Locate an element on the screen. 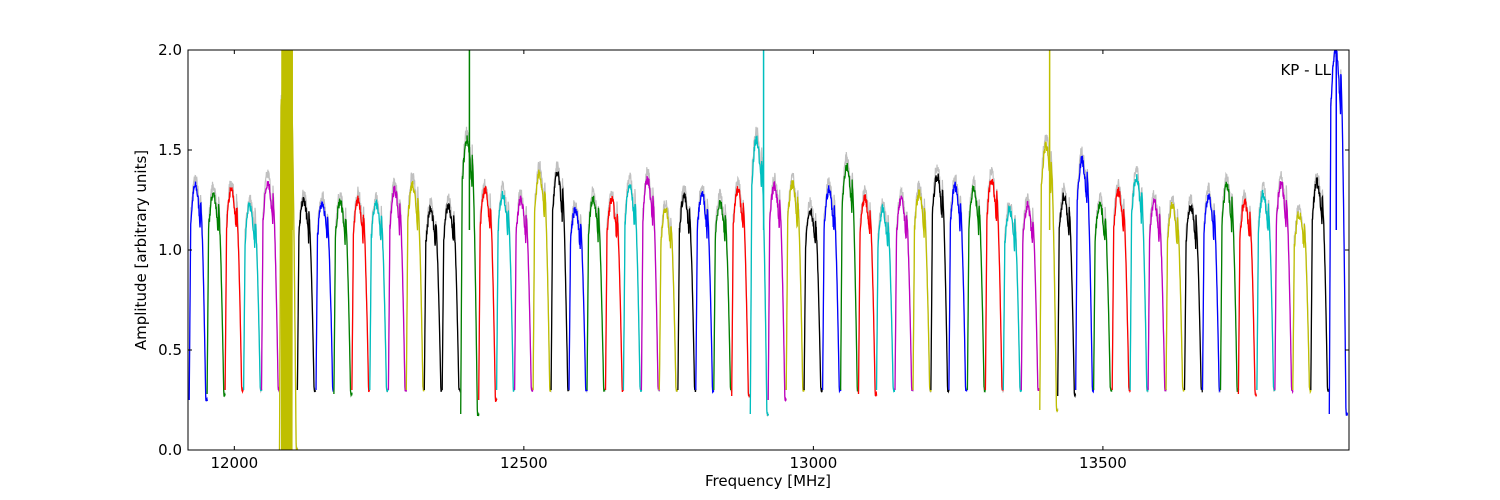 This screenshot has height=500, width=1500. y-tick-label: 0.5 is located at coordinates (170, 350).